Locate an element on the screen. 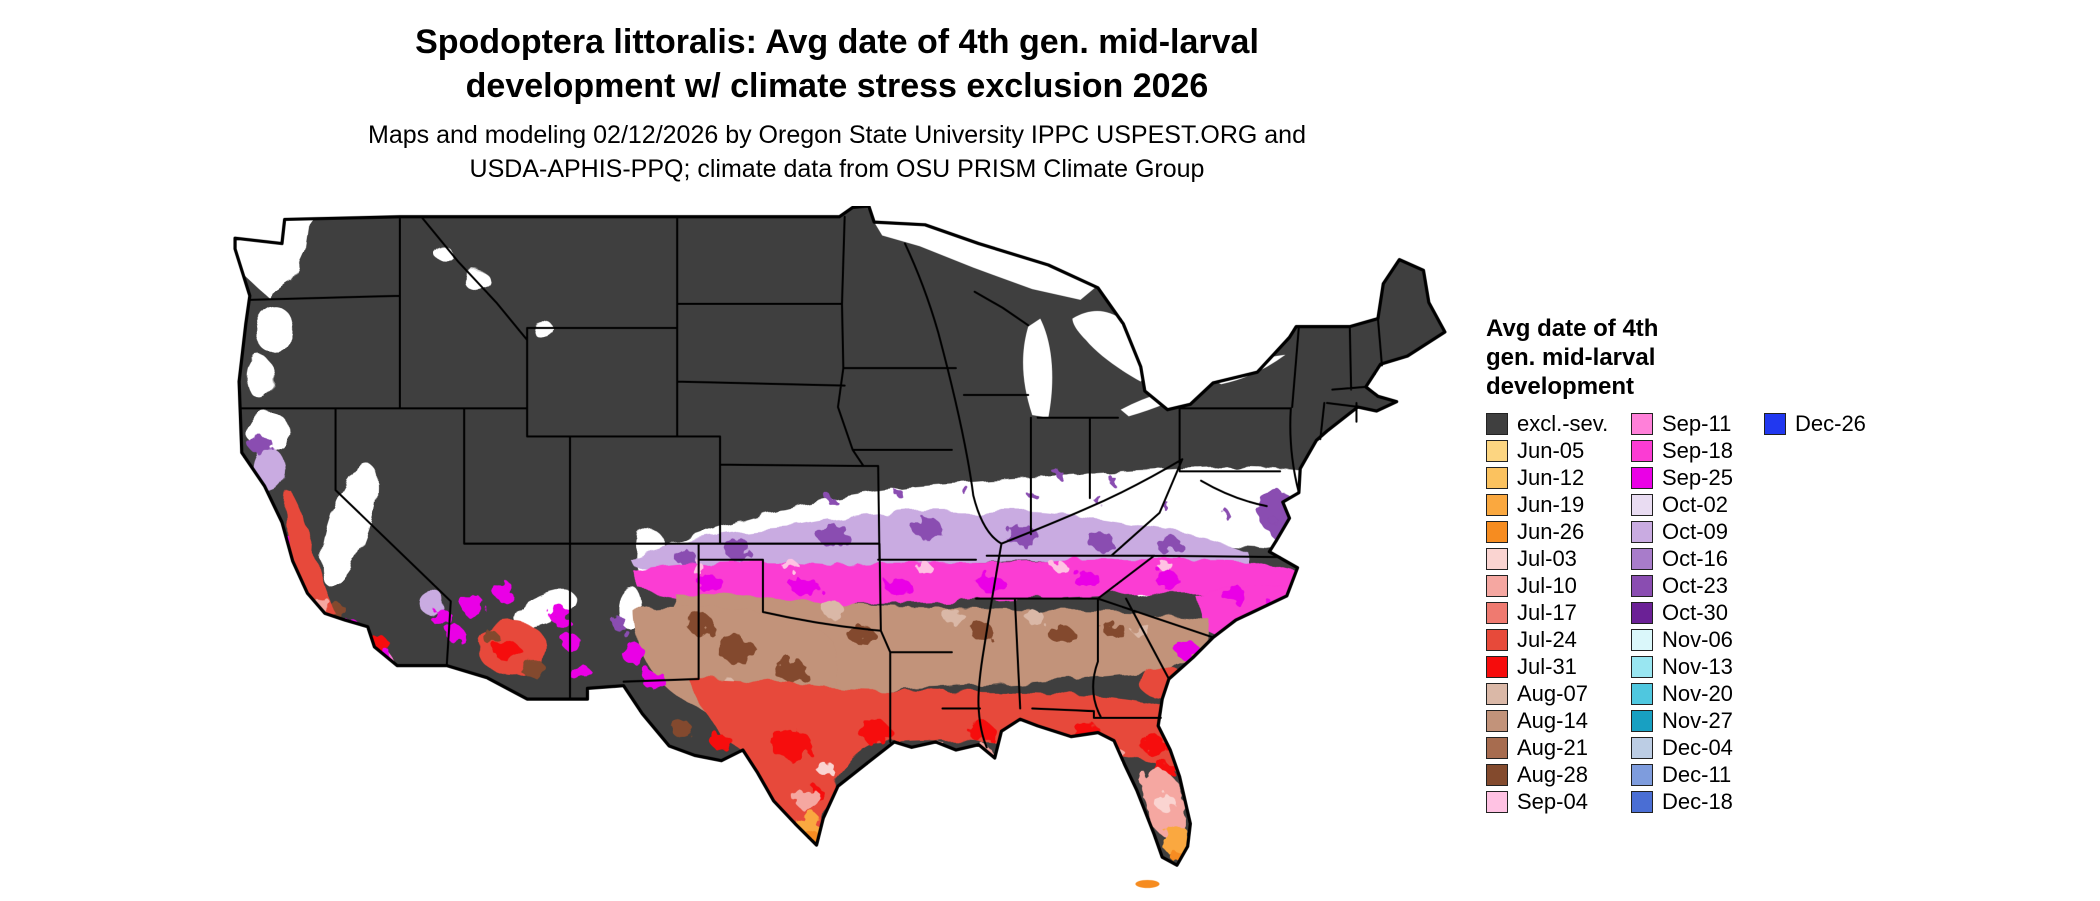 Image resolution: width=2100 pixels, height=901 pixels. legend-label: Oct-16 is located at coordinates (1695, 558).